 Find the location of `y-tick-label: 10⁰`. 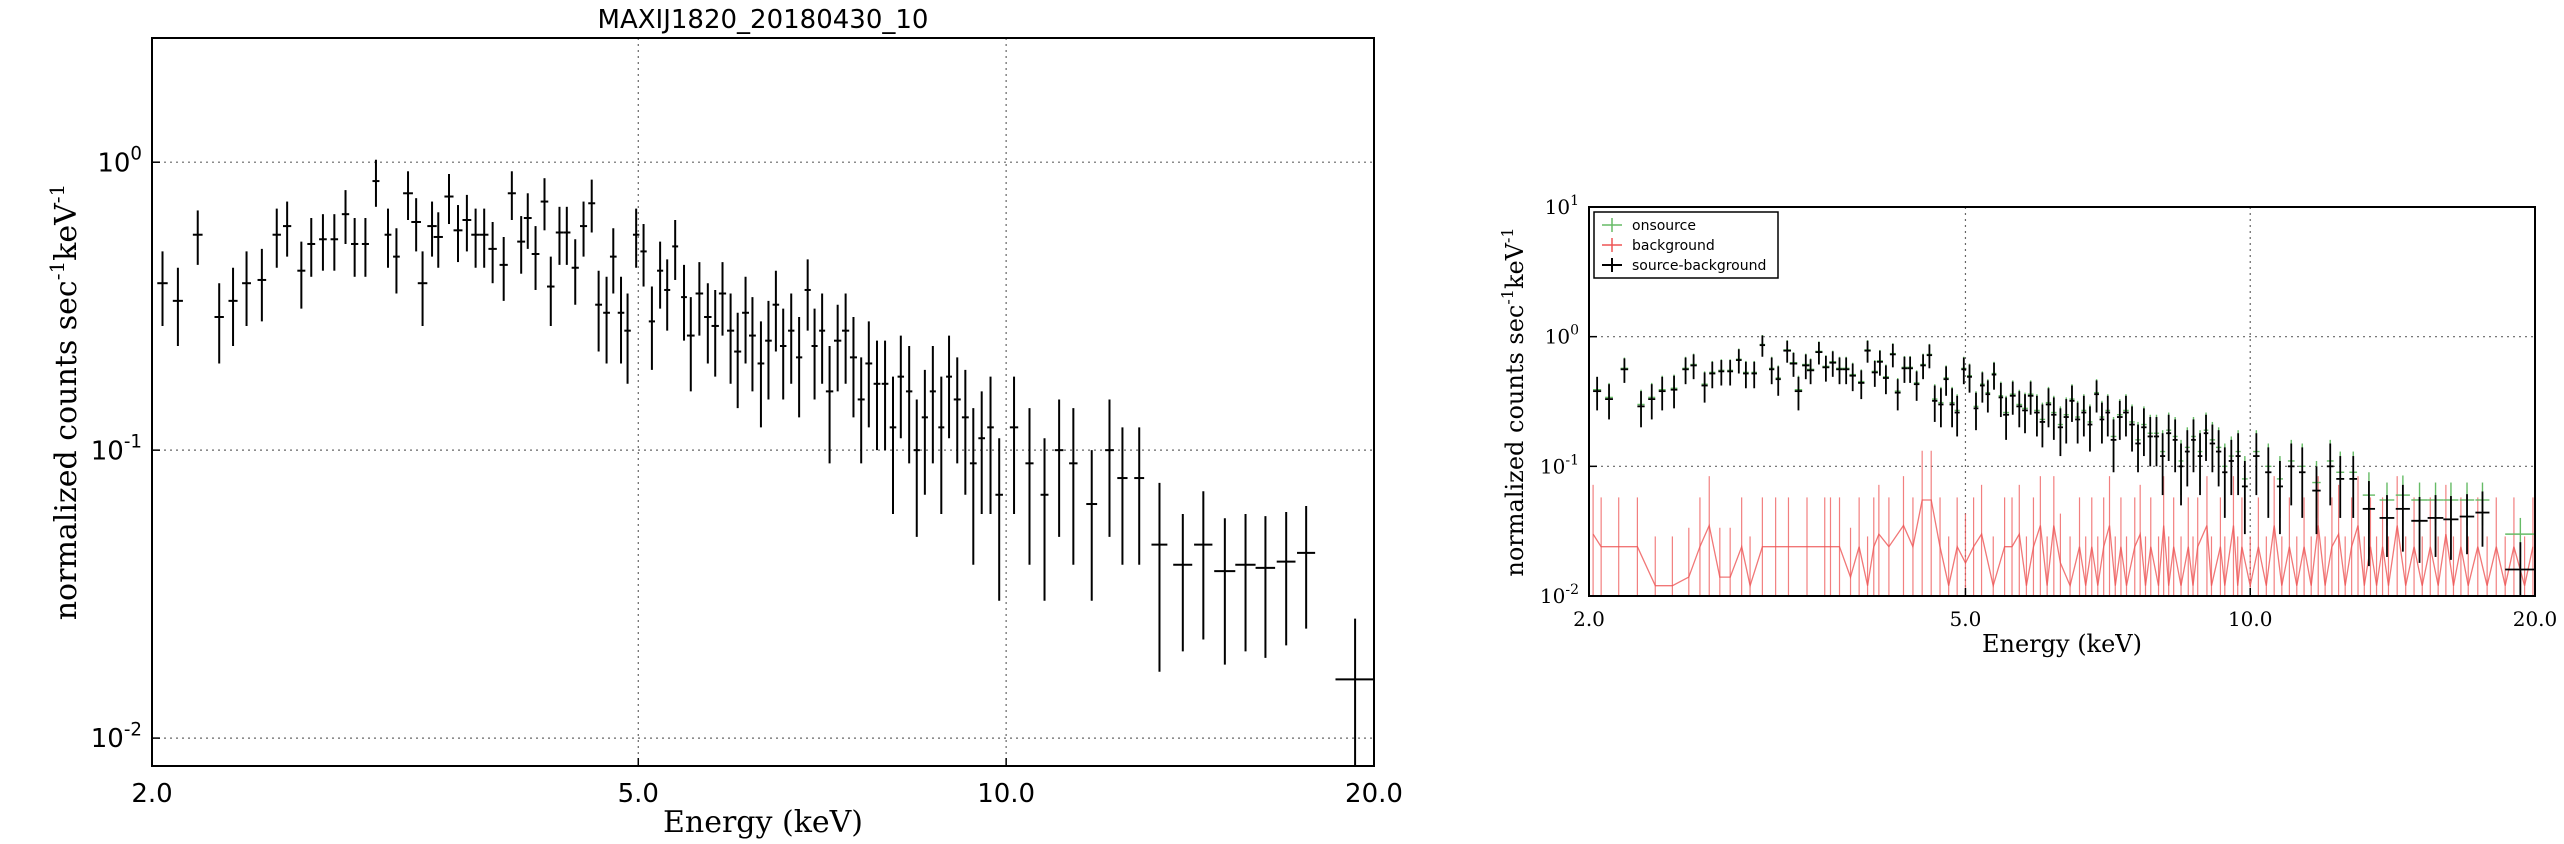

y-tick-label: 10⁰ is located at coordinates (1562, 336).